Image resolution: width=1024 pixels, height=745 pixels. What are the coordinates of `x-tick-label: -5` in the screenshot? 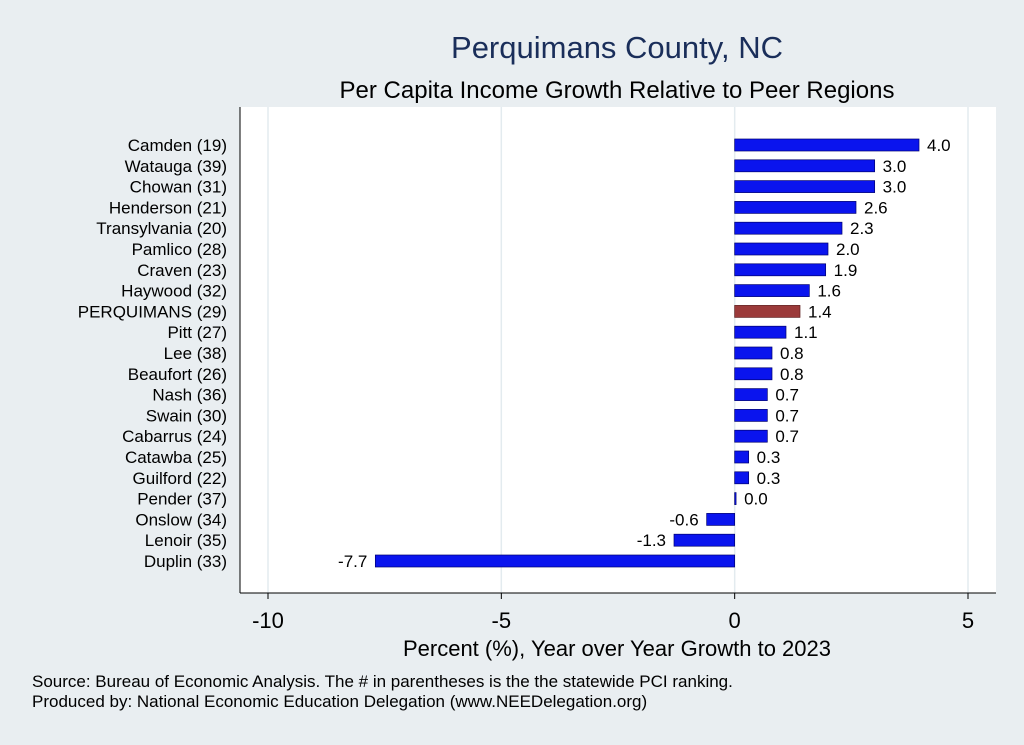 It's located at (502, 620).